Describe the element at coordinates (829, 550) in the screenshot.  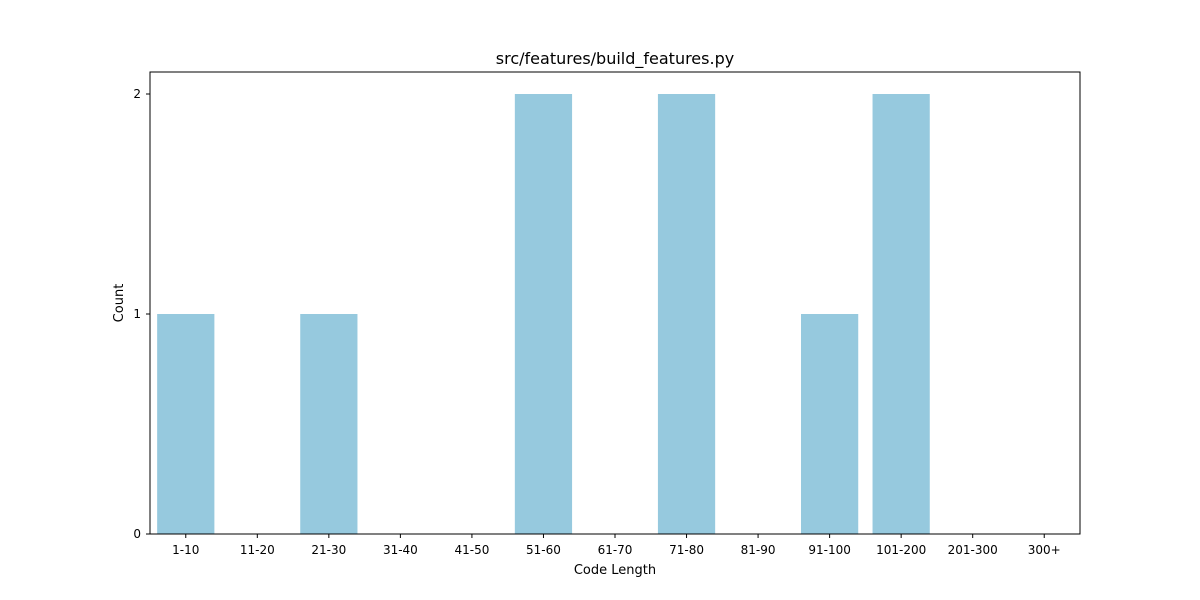
I see `x-tick-label: 91-100` at that location.